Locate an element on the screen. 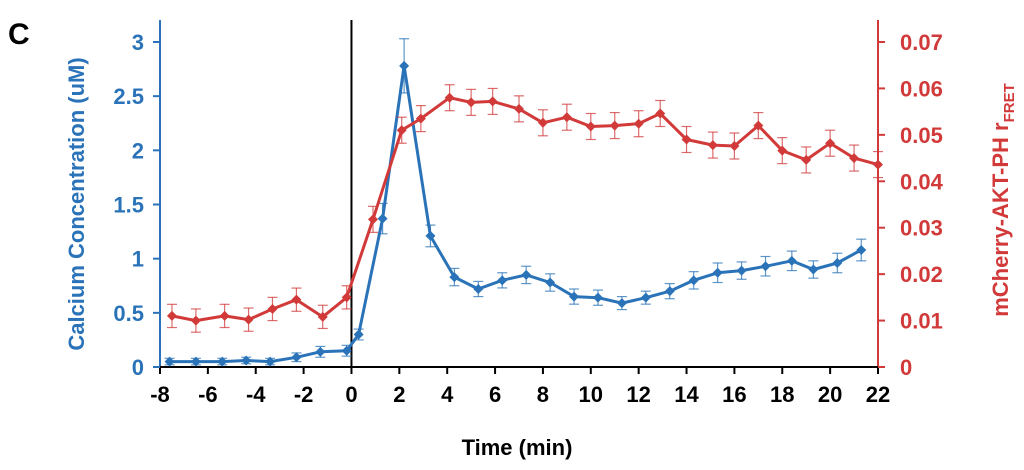 The width and height of the screenshot is (1024, 470). x-tick-label: 6 is located at coordinates (495, 394).